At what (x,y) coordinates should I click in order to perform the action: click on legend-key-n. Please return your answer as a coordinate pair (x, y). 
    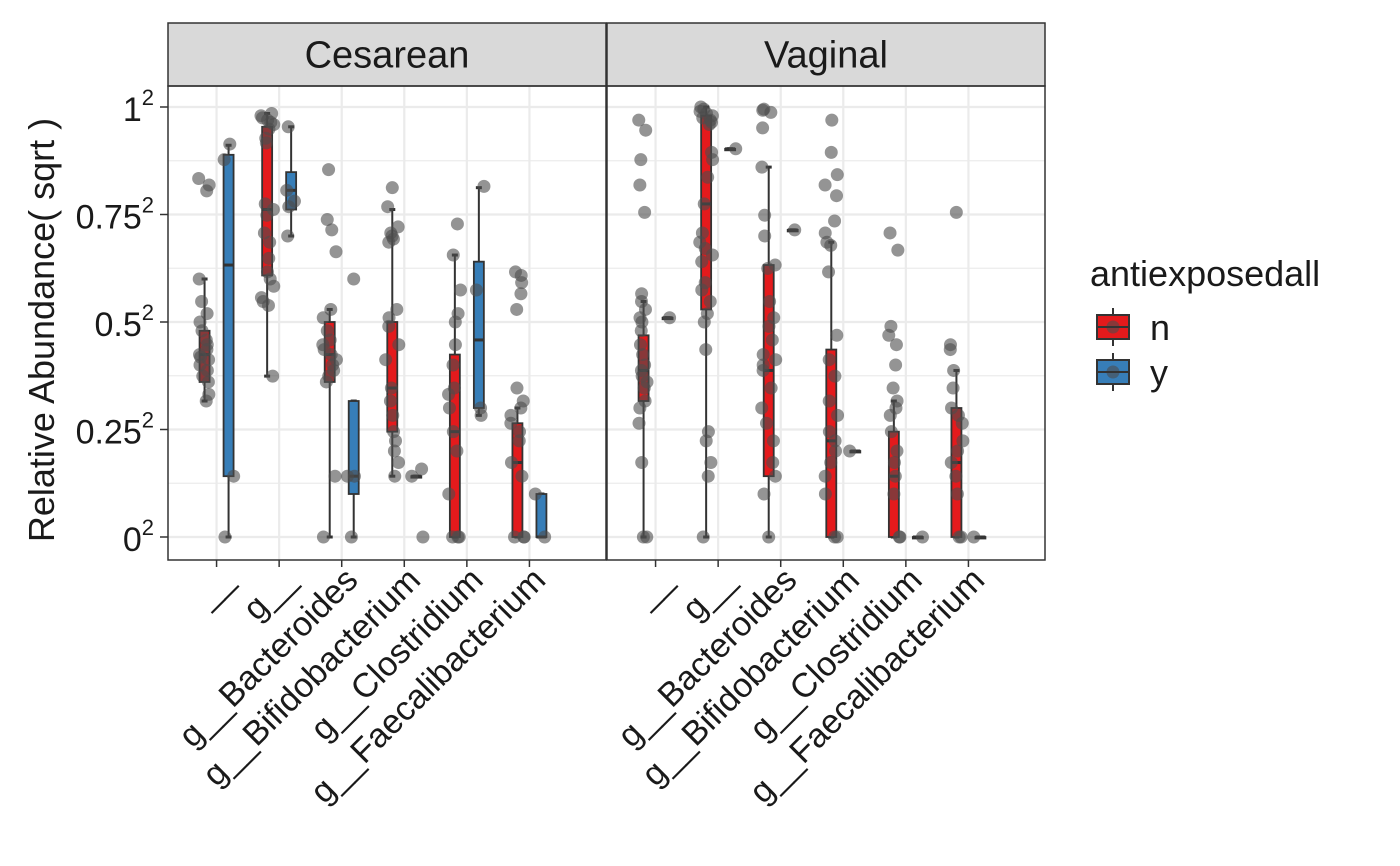
    Looking at the image, I should click on (1113, 327).